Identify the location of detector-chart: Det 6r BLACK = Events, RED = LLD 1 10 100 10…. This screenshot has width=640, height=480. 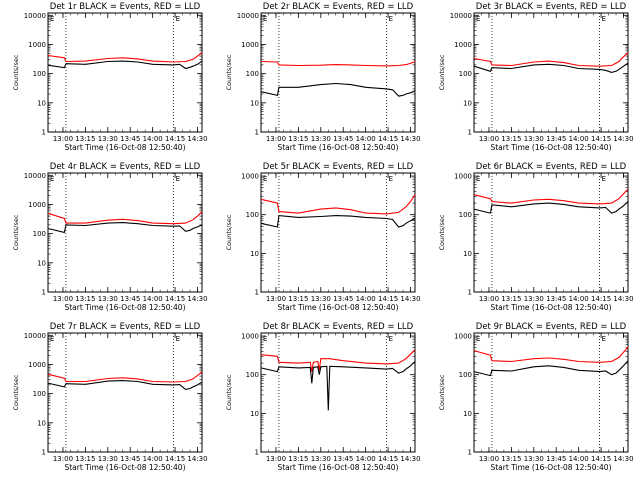
(536, 237).